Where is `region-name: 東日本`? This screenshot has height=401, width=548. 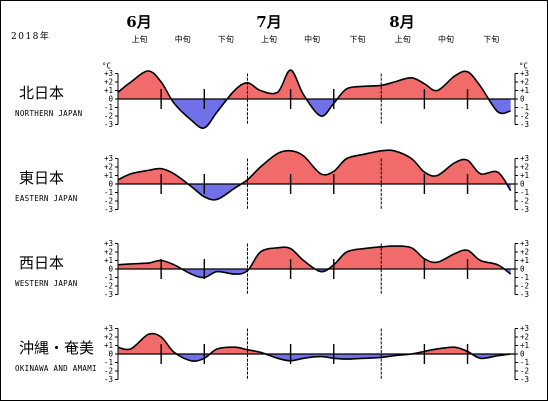
region-name: 東日本 is located at coordinates (41, 178).